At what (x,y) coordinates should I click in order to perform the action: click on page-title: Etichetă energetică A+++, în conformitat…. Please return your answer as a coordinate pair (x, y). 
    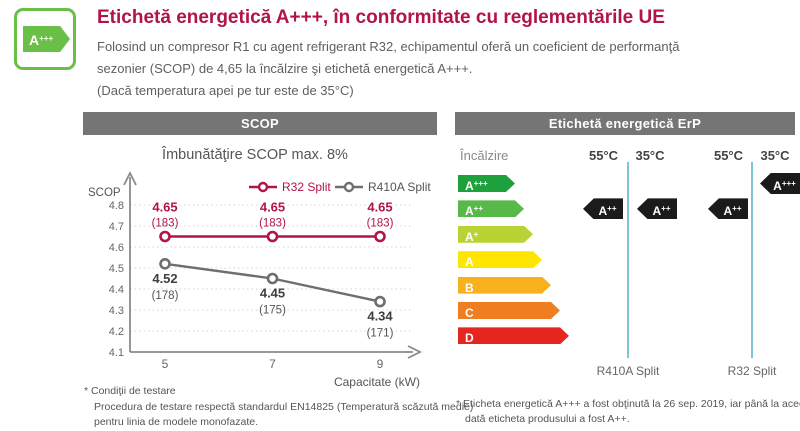
    Looking at the image, I should click on (381, 17).